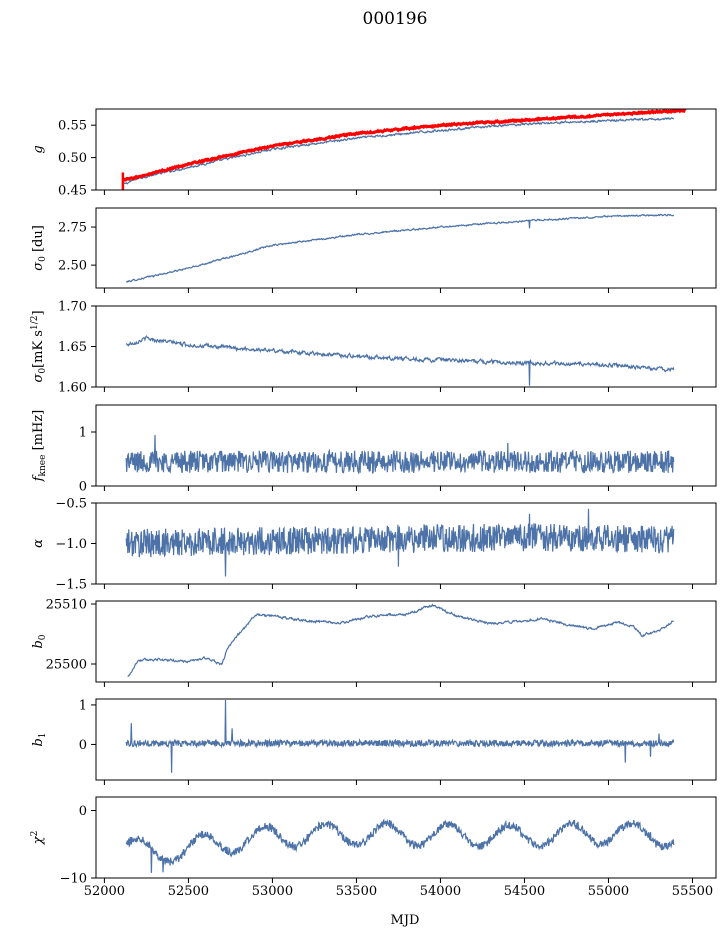  Describe the element at coordinates (72, 266) in the screenshot. I see `y-tick-label: 2.50` at that location.